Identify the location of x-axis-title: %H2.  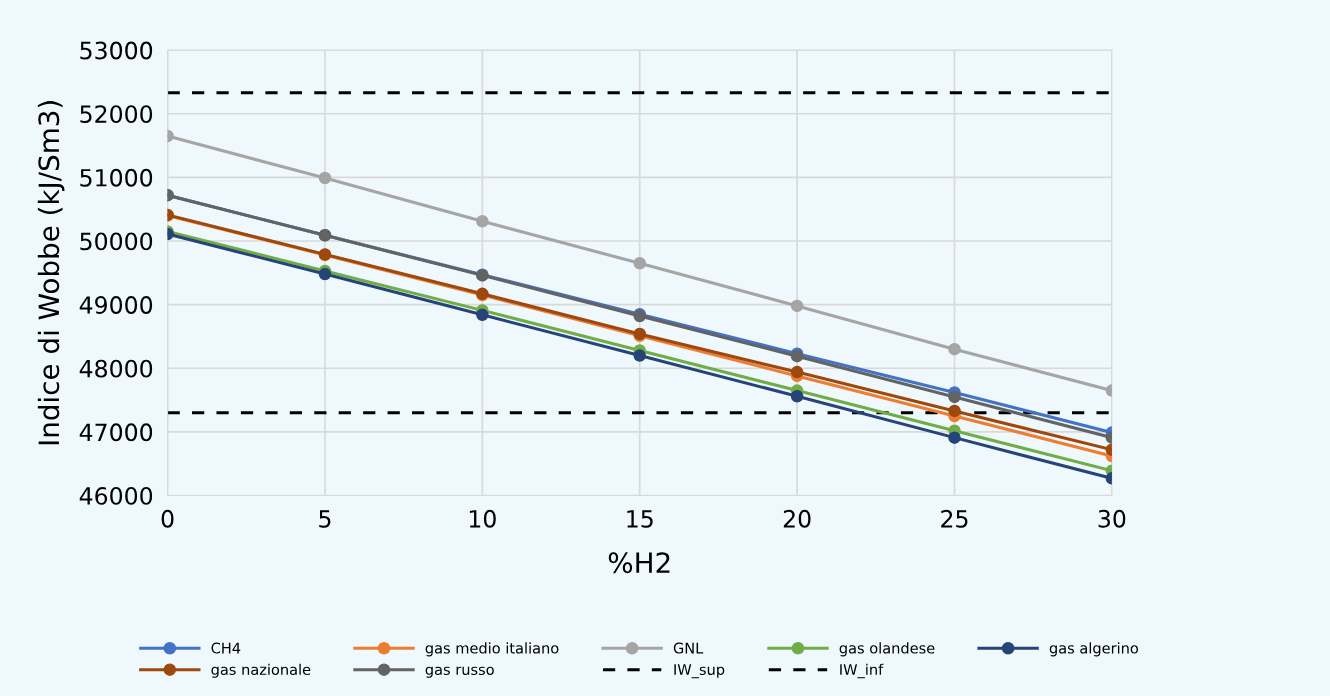
(639, 563).